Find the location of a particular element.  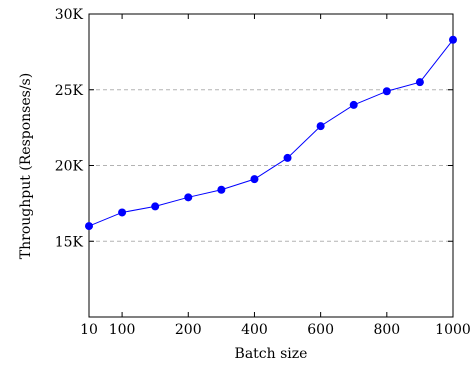

x-tick-label: 200 is located at coordinates (188, 330).